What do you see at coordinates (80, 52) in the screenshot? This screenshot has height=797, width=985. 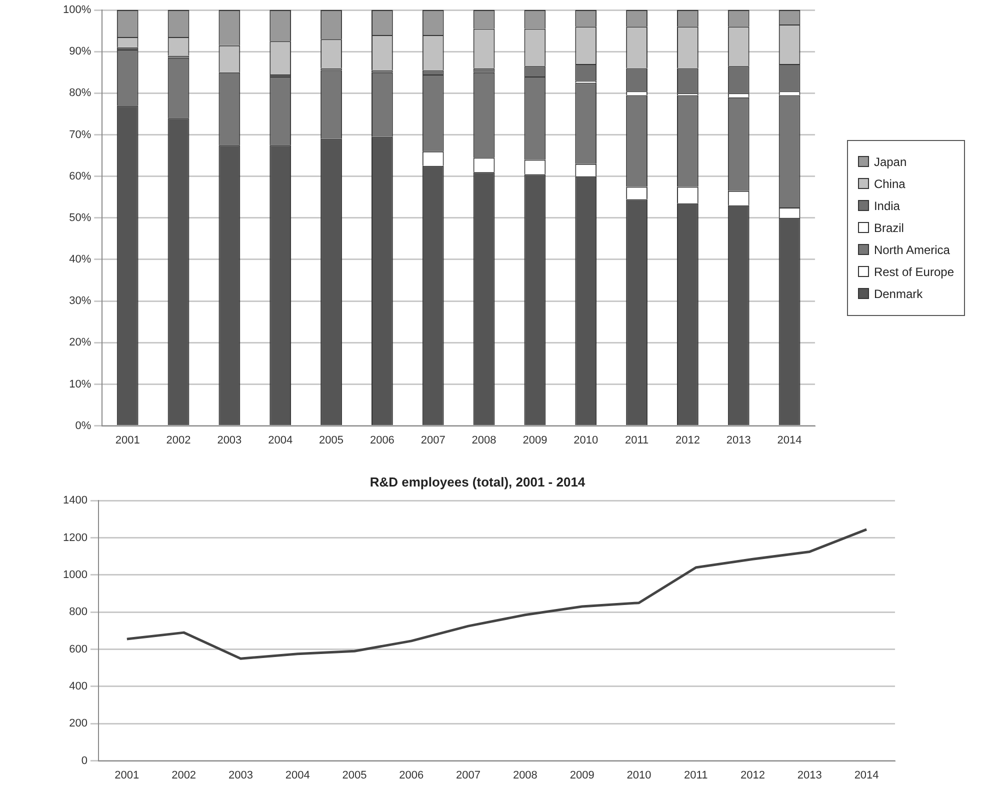 I see `y-tick-label: 90%` at bounding box center [80, 52].